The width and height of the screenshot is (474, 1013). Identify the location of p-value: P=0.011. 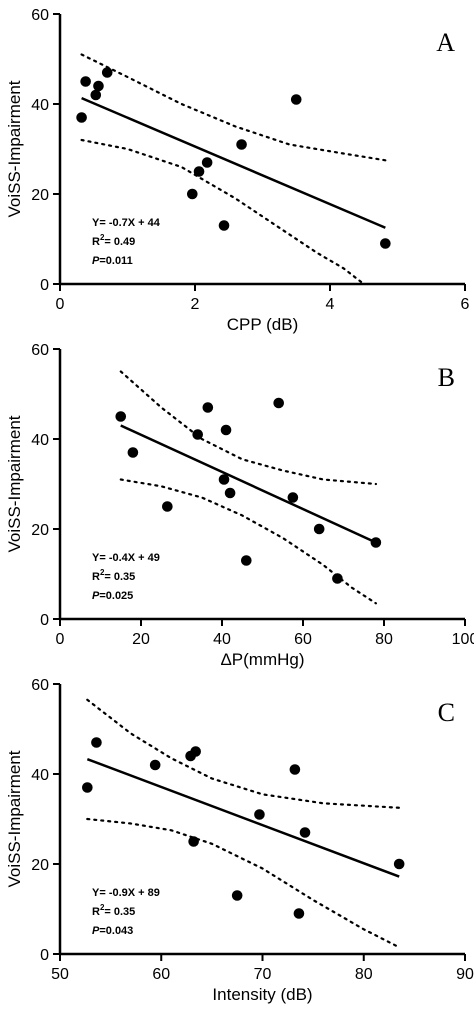
(112, 261).